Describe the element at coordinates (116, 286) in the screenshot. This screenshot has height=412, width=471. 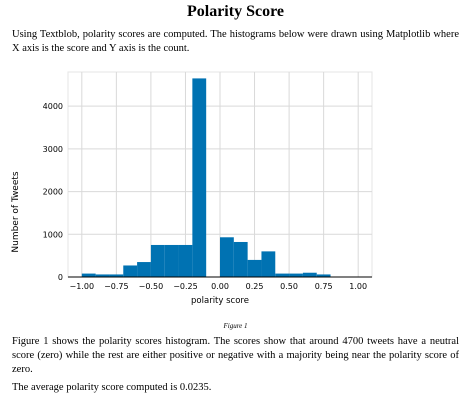
I see `x-tick-label: −0.75` at that location.